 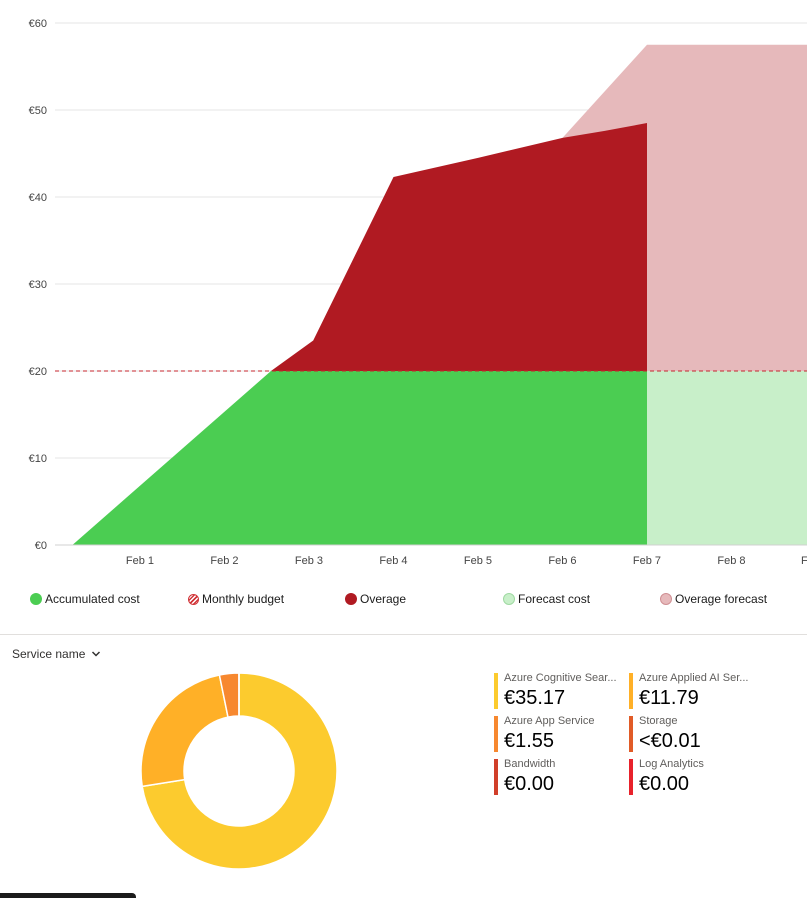 I want to click on legend-label: Overage forecast, so click(x=721, y=599).